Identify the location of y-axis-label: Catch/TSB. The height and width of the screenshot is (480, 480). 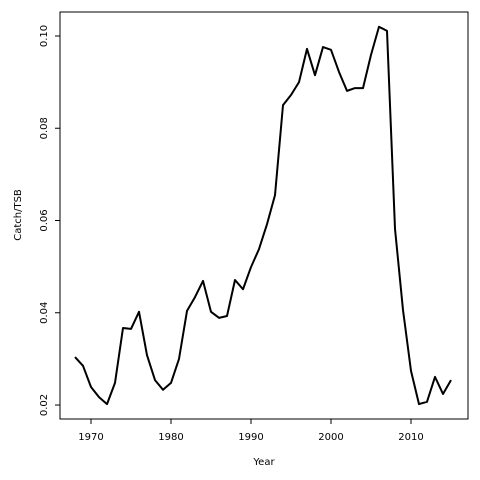
(18, 215).